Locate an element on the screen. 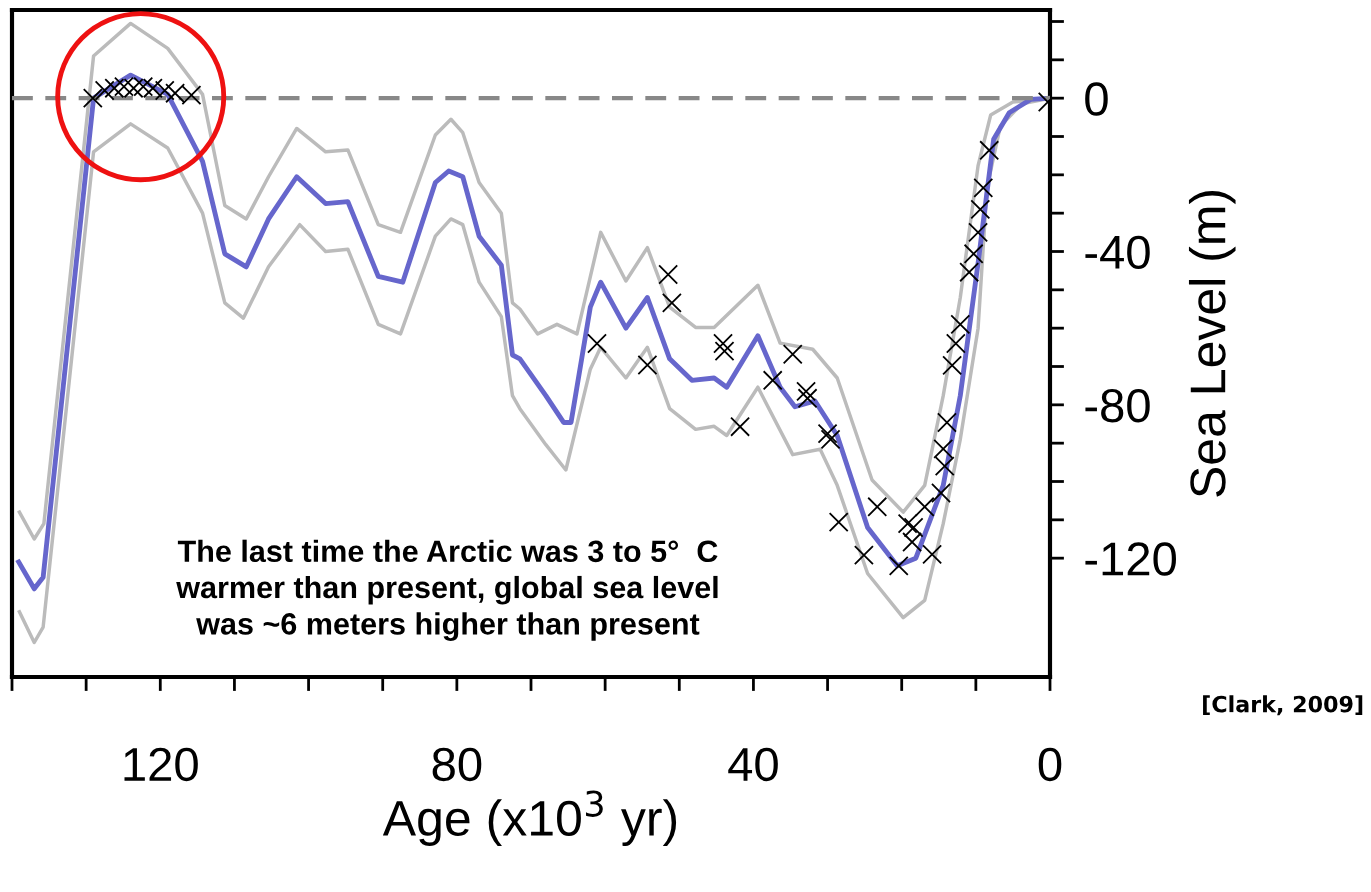 The height and width of the screenshot is (892, 1371). x-axis-title: Age (x10$^{3}$ yr) is located at coordinates (529, 818).